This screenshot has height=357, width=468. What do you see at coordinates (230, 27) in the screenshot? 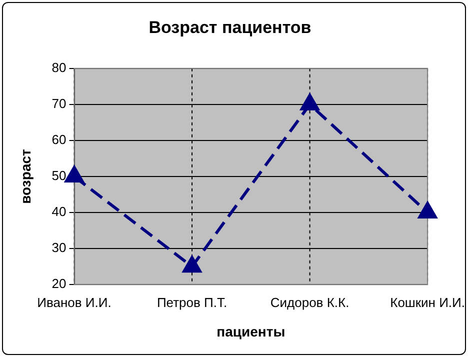
I see `chart-title: Возраст пациентов` at bounding box center [230, 27].